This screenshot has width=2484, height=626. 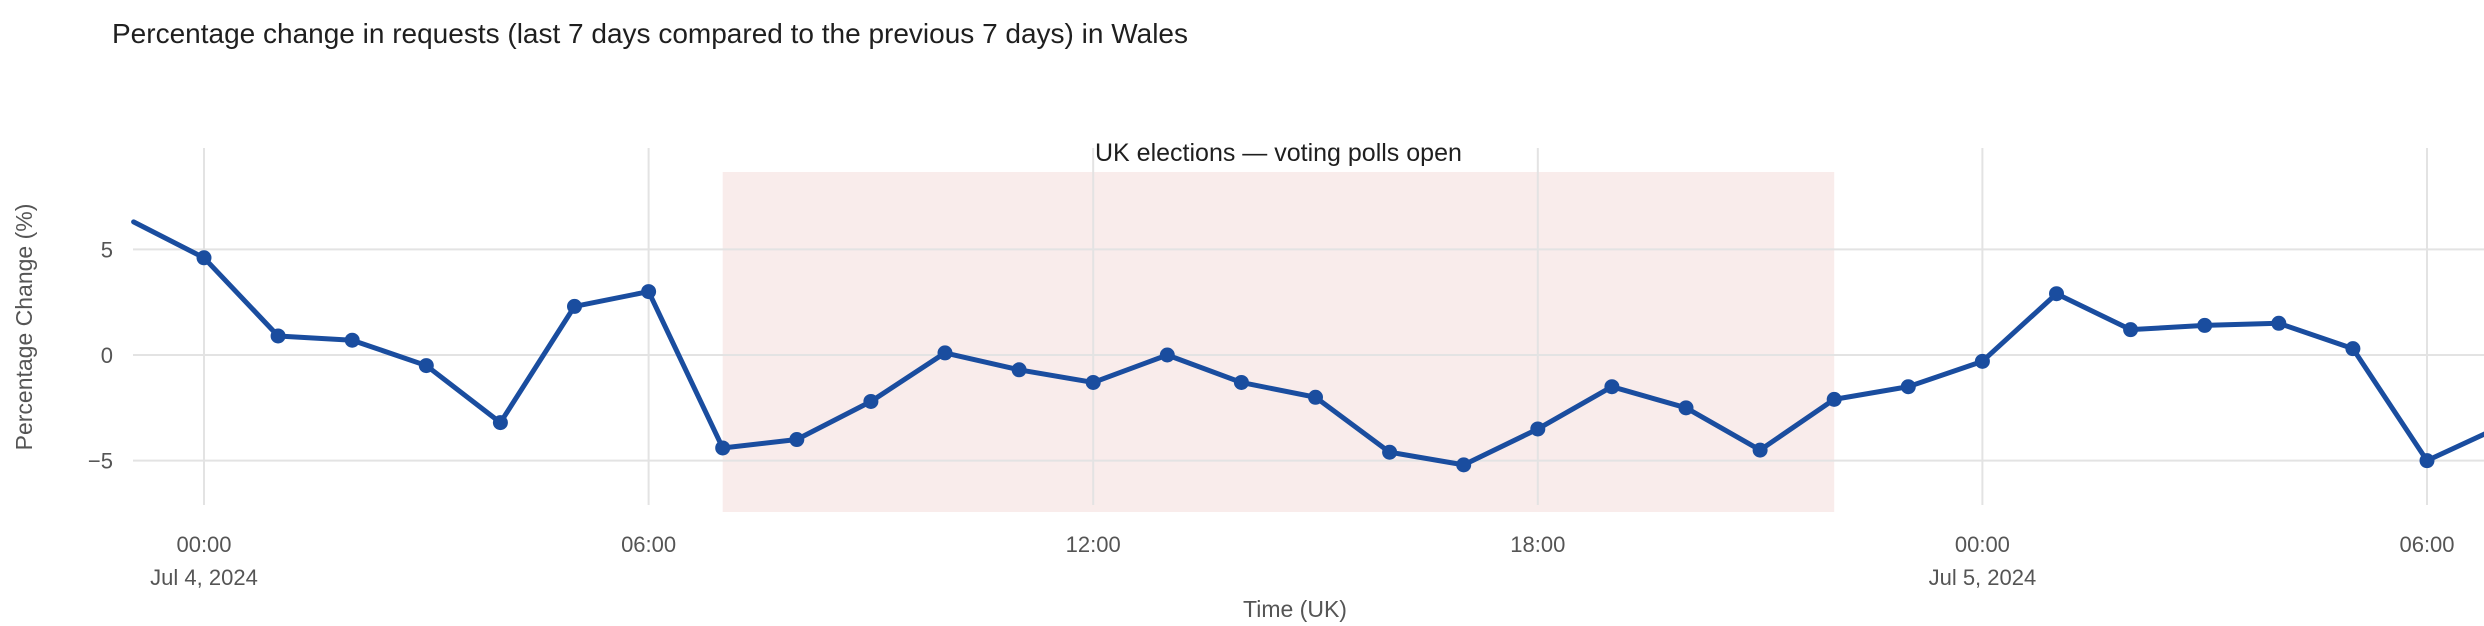 What do you see at coordinates (24, 327) in the screenshot?
I see `y-axis-title: Percentage Change (%)` at bounding box center [24, 327].